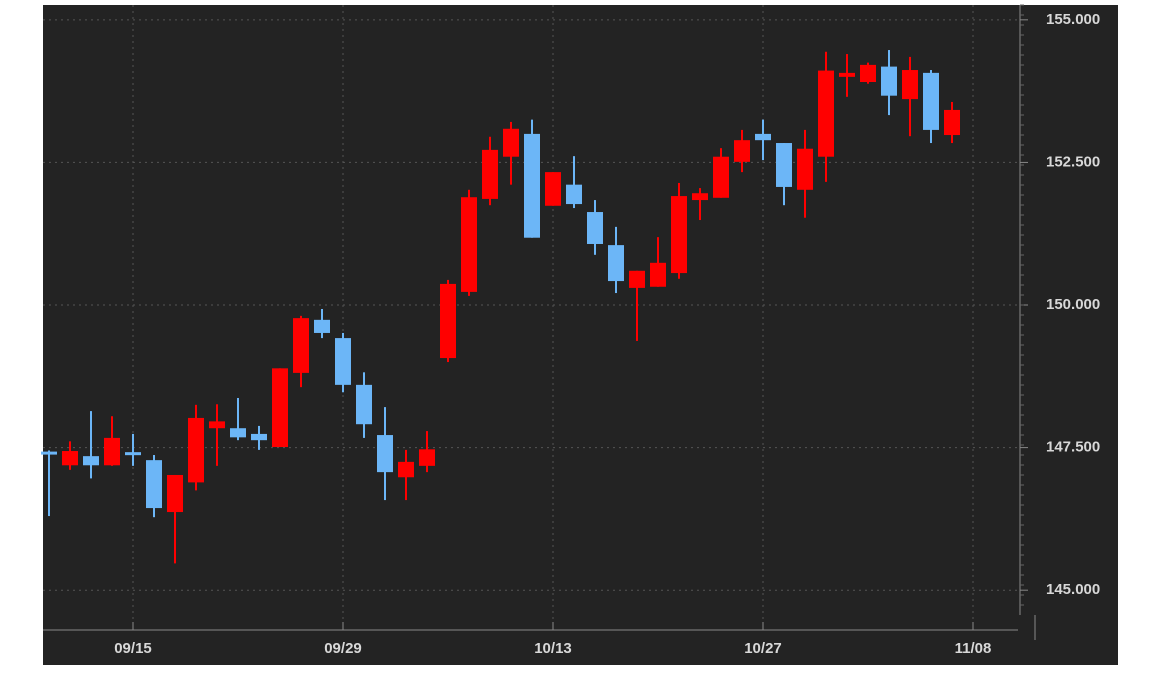 The height and width of the screenshot is (678, 1172). What do you see at coordinates (133, 648) in the screenshot?
I see `x-tick-label: 09/15` at bounding box center [133, 648].